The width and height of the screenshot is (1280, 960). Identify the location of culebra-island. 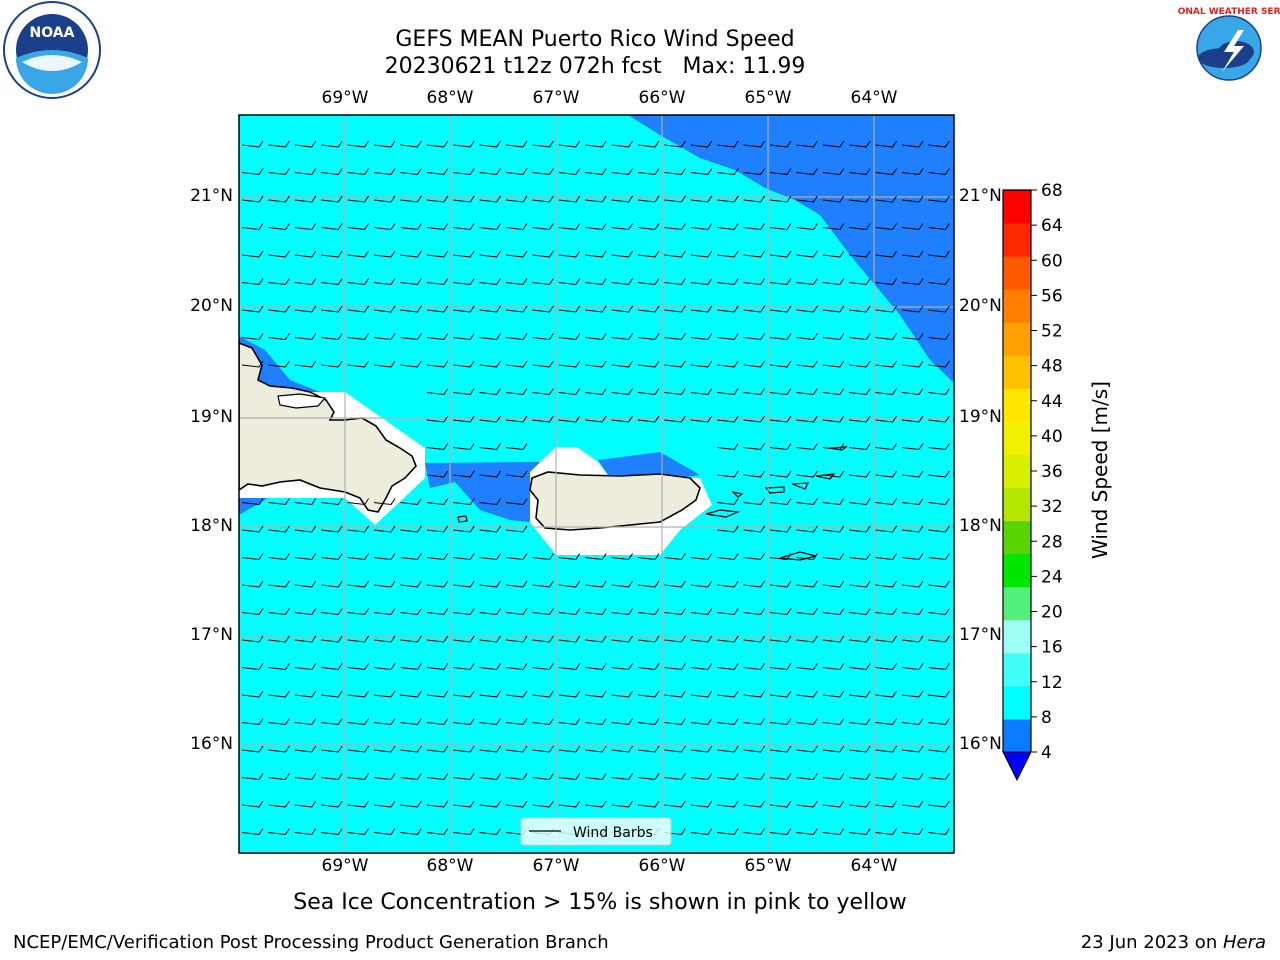
(737, 494).